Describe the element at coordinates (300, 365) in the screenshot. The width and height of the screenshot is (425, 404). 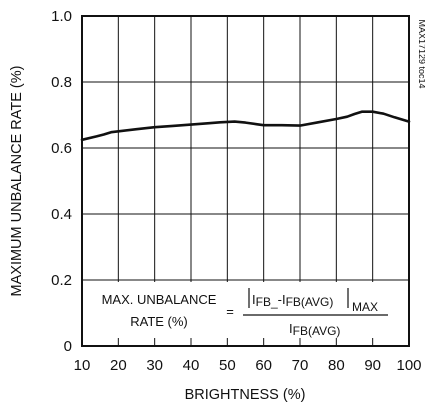
I see `x-tick-label: 70` at that location.